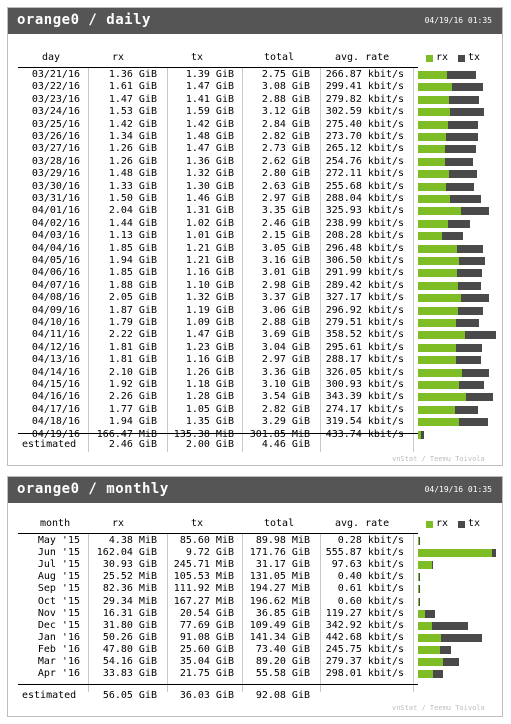 The height and width of the screenshot is (724, 511). I want to click on row-rx: 4.38 MiB, so click(132, 540).